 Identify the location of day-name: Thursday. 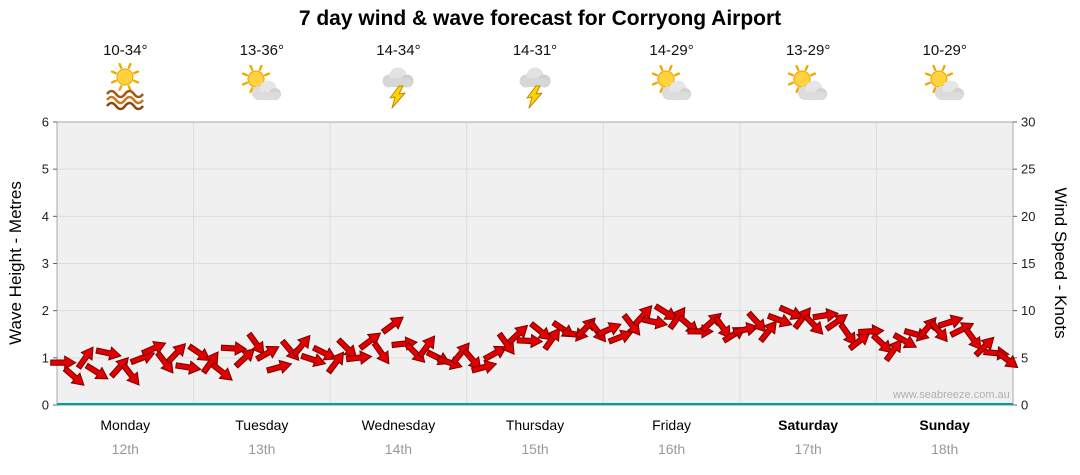
(535, 425).